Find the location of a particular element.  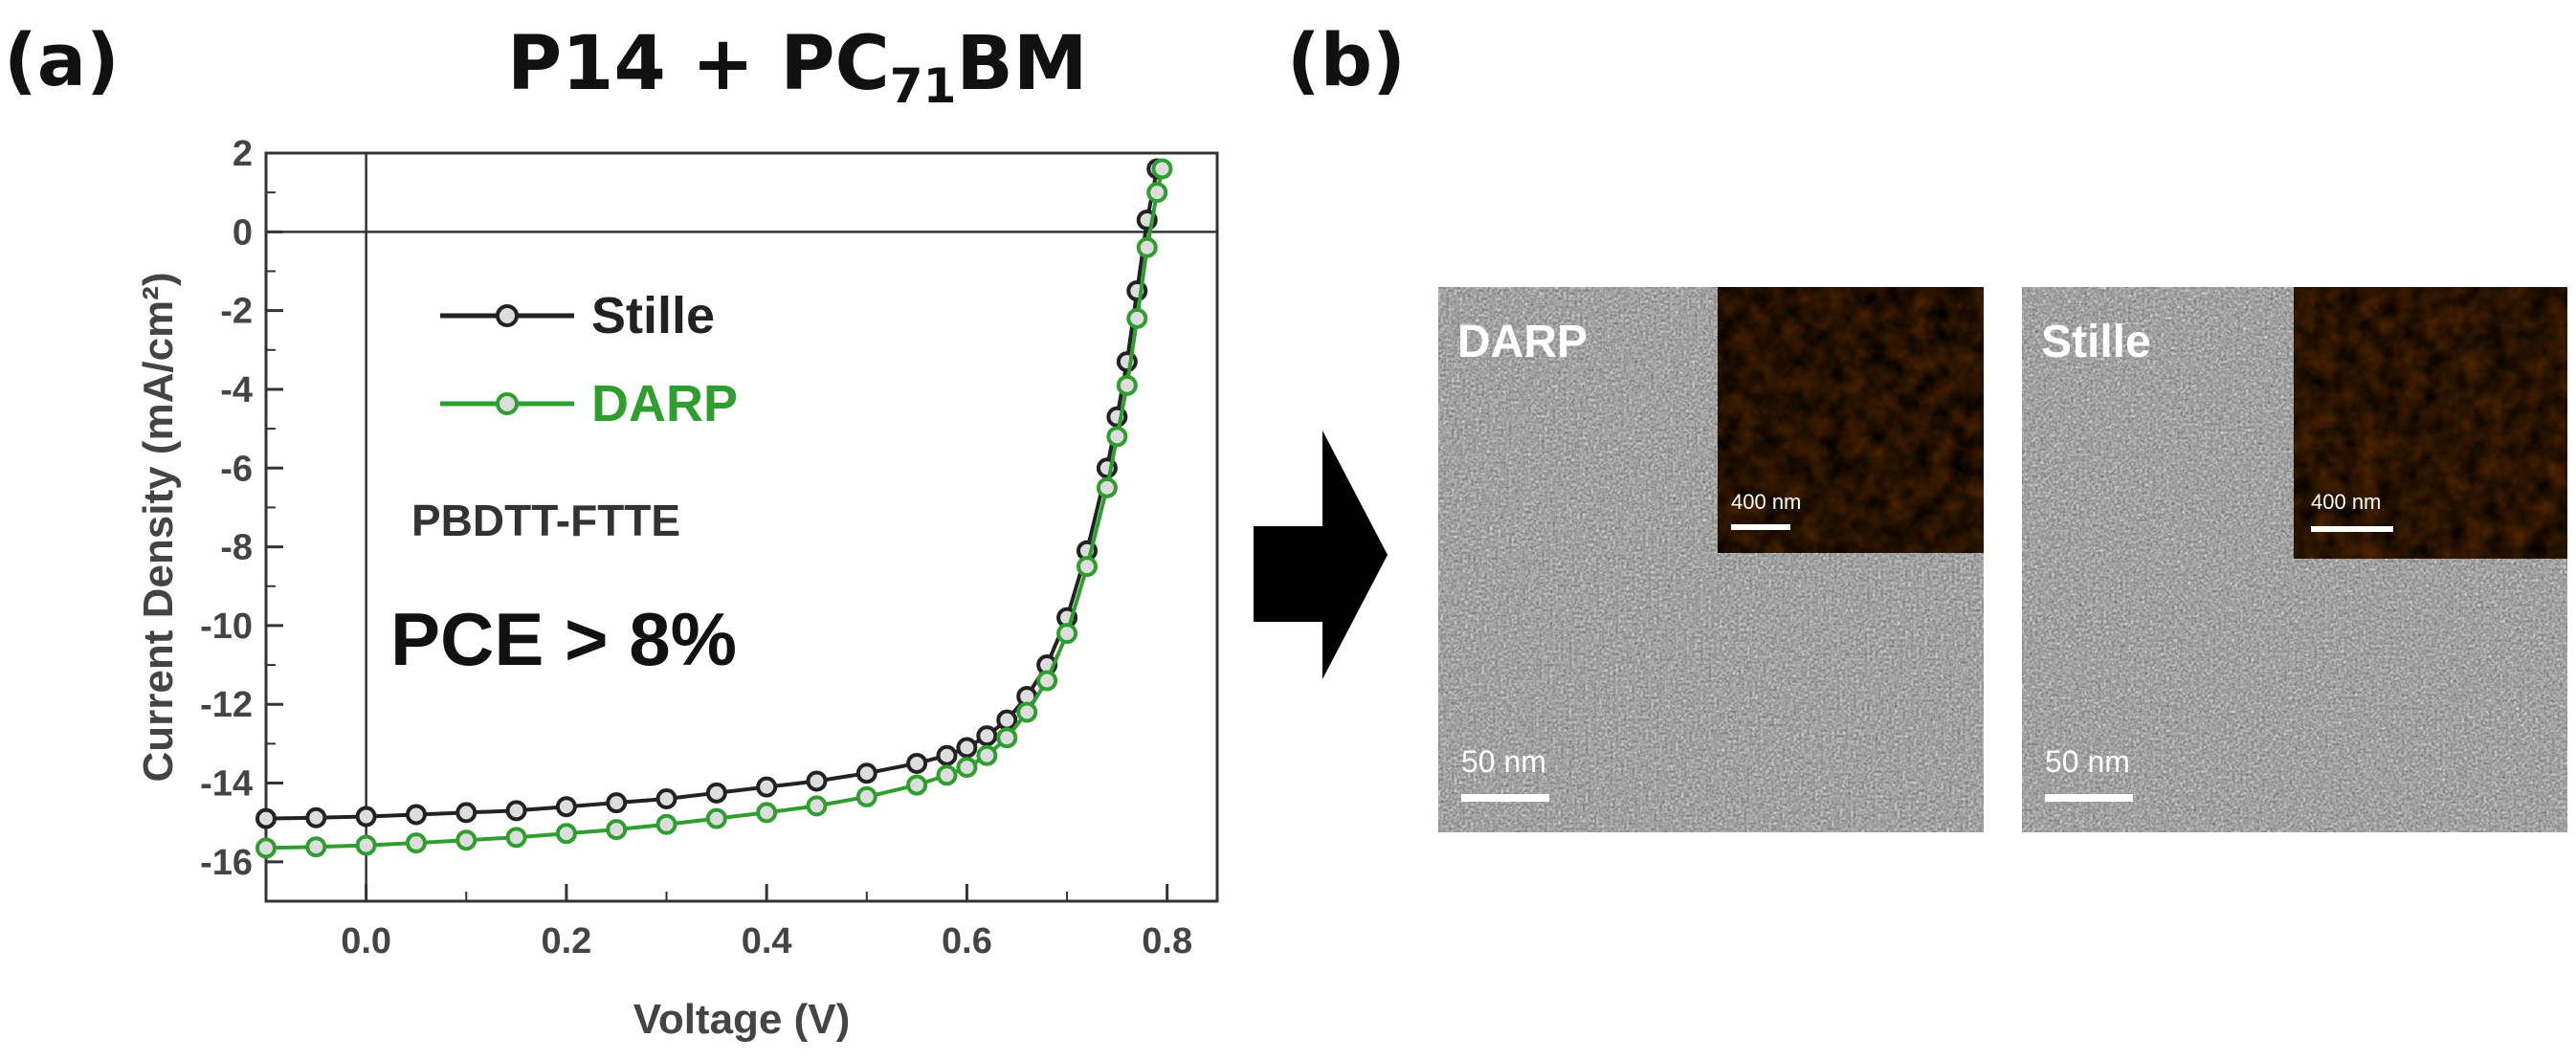

x-tick-label: 0.0 is located at coordinates (366, 941).